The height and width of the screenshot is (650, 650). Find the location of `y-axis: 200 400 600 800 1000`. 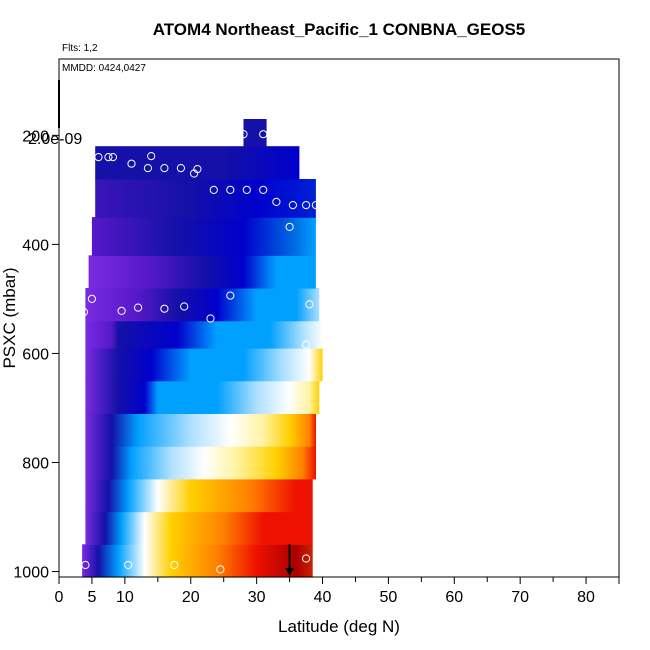

y-axis: 200 400 600 800 1000 is located at coordinates (36, 355).